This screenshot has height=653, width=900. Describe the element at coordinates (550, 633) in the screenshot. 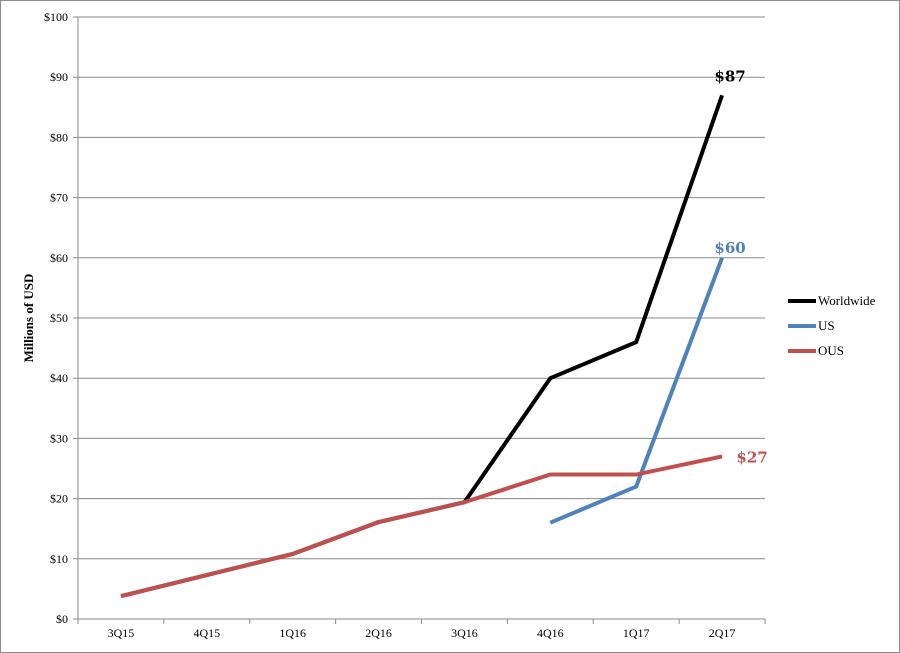

I see `x-tick-label: 4Q16` at that location.